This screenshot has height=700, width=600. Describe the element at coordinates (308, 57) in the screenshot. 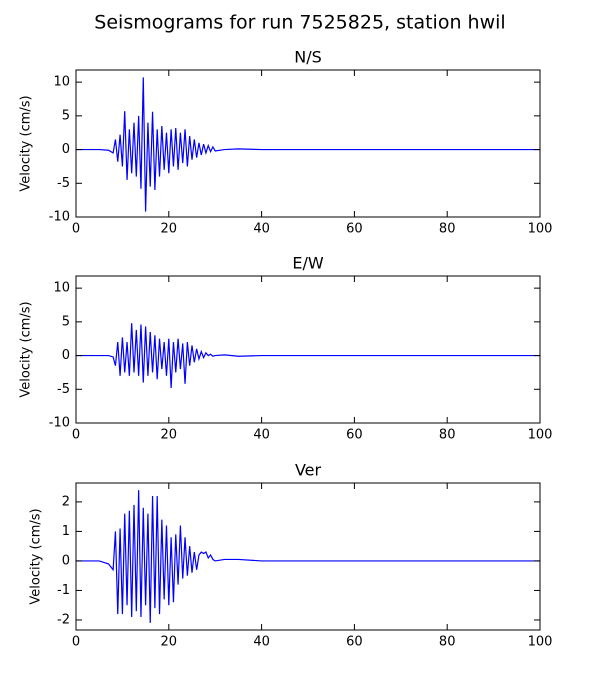

I see `subplot-title: N/S` at that location.